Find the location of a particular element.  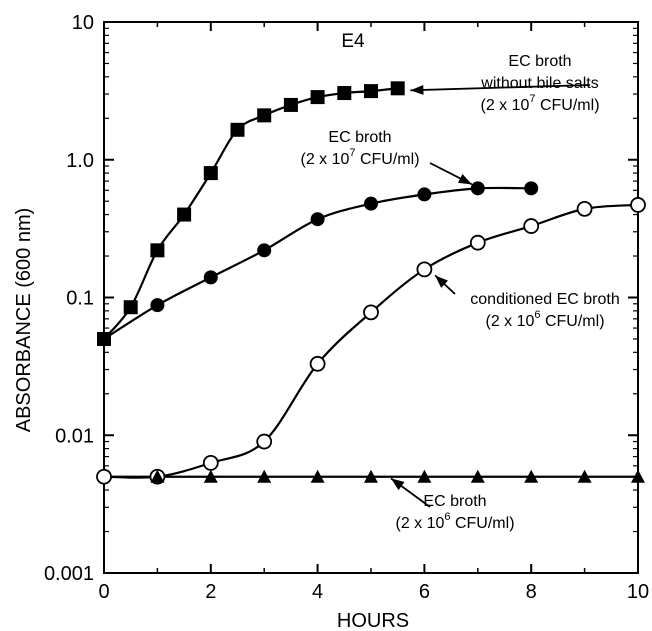

annotation: conditioned EC broth(2 x 106 CFU/ml) is located at coordinates (527, 302).